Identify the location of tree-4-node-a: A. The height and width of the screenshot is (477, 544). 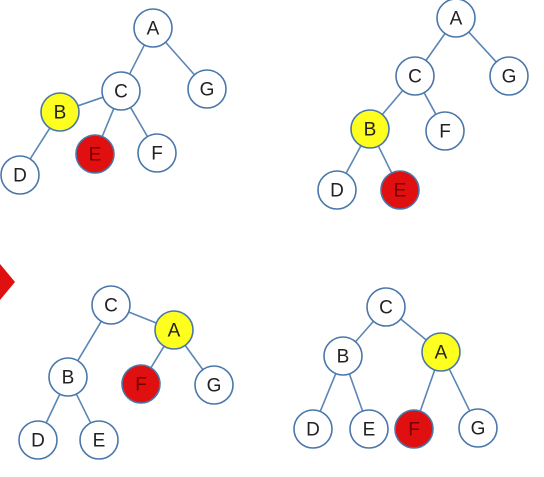
(441, 352).